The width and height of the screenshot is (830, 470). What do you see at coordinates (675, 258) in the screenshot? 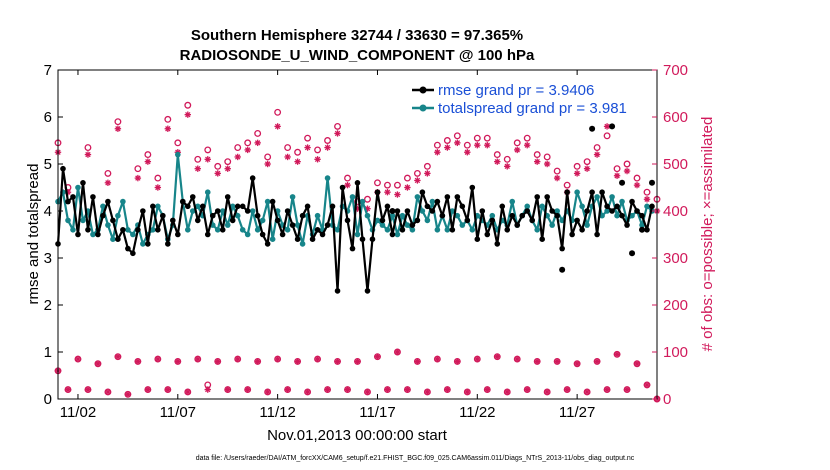
I see `y-right-tick-label: 300` at bounding box center [675, 258].